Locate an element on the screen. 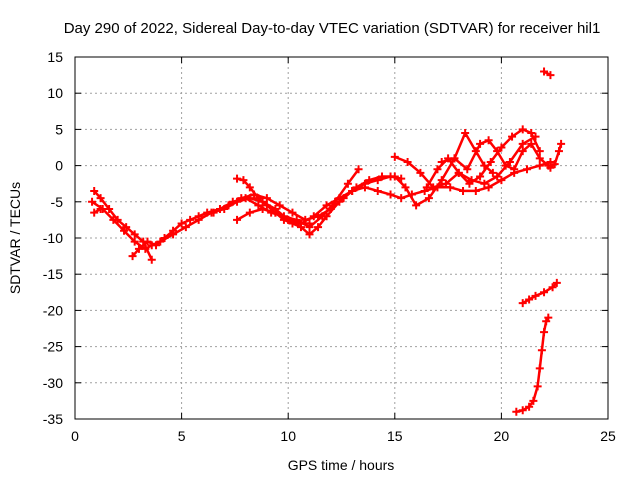 The height and width of the screenshot is (480, 640). y-tick-label: -25 is located at coordinates (53, 347).